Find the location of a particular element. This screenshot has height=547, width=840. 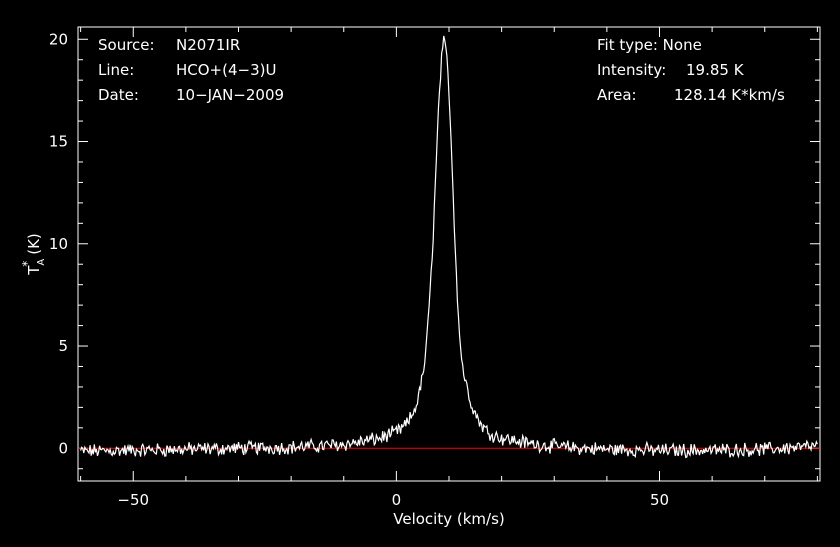

y-tick-label: 10 is located at coordinates (58, 244).